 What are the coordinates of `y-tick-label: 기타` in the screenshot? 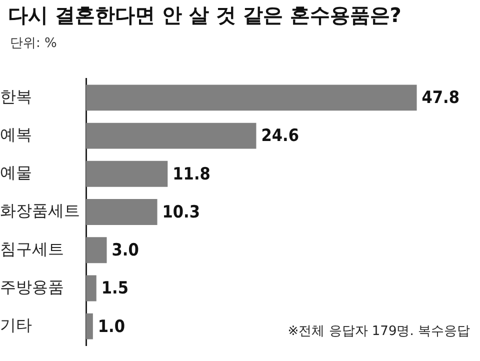 It's located at (16, 325).